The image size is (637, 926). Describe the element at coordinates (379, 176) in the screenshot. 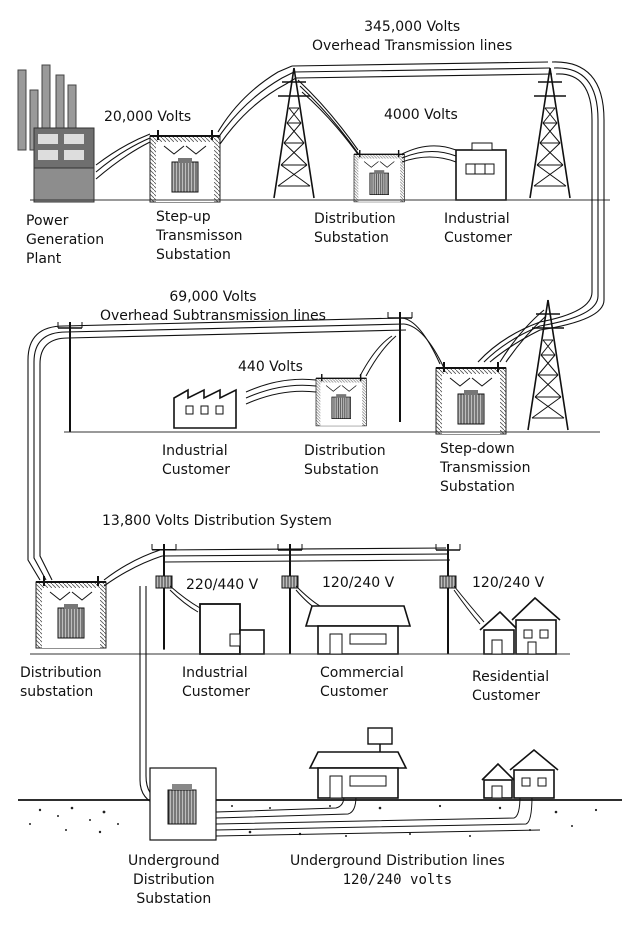

I see `distribution-substation-top-icon` at that location.